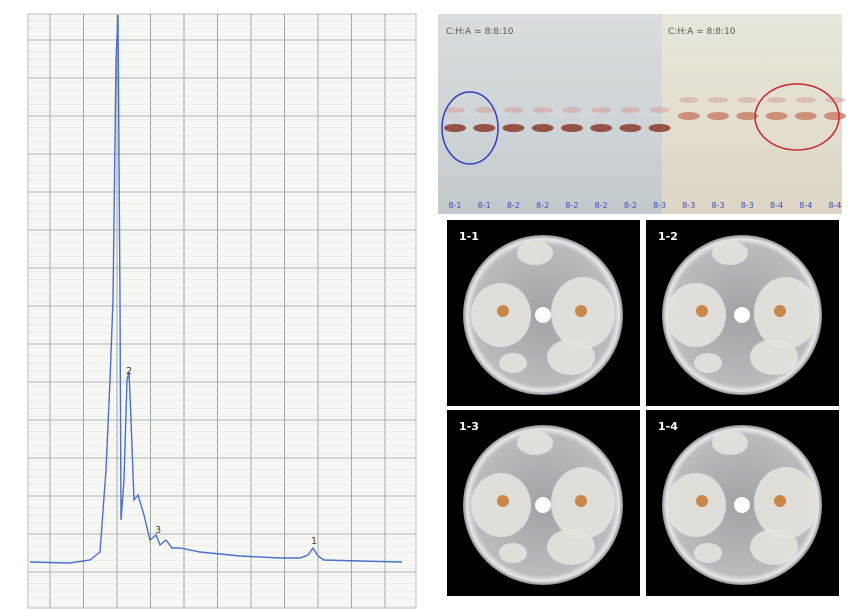 The image size is (868, 611). I want to click on plate-label: 1-3, so click(469, 426).